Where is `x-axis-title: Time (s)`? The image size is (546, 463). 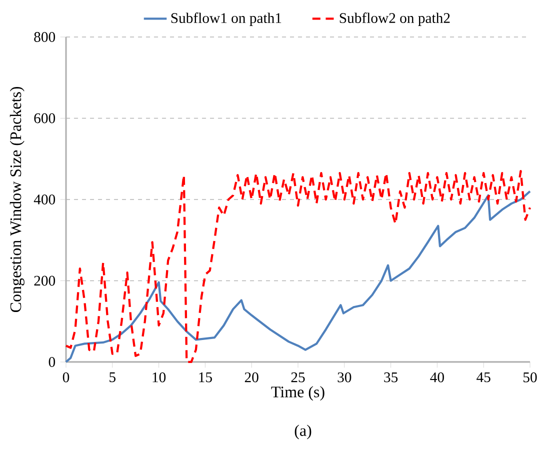 x-axis-title: Time (s) is located at coordinates (297, 393).